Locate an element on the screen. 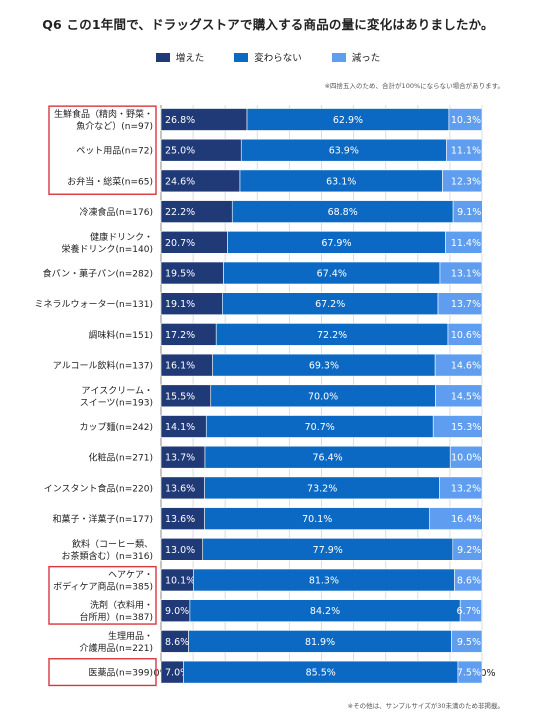 This screenshot has width=536, height=725. category-label: 医薬品(n=399) is located at coordinates (121, 673).